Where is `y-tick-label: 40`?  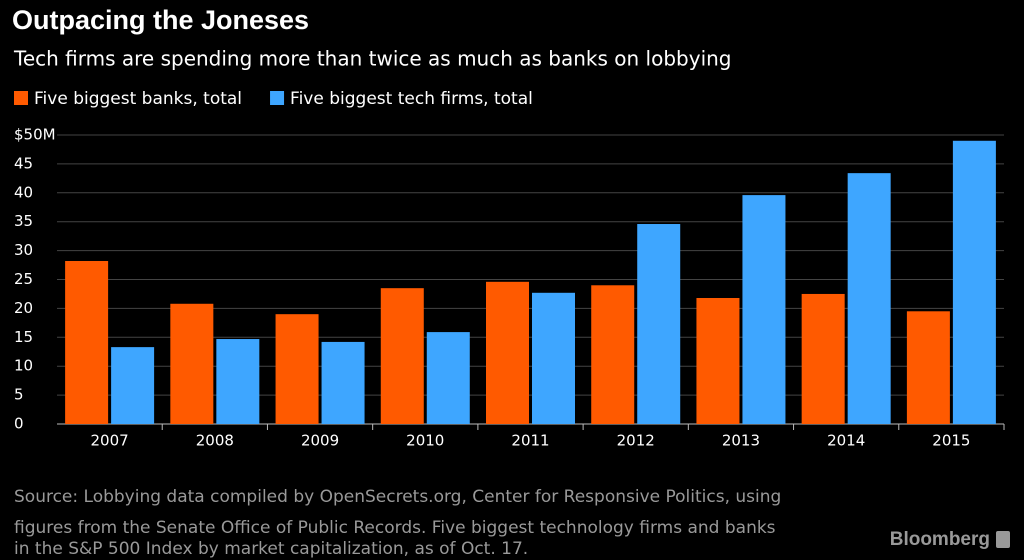 y-tick-label: 40 is located at coordinates (23, 192).